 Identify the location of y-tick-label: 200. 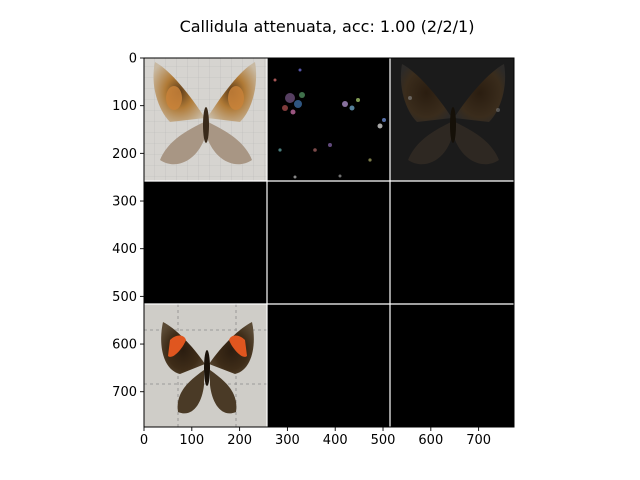
(124, 154).